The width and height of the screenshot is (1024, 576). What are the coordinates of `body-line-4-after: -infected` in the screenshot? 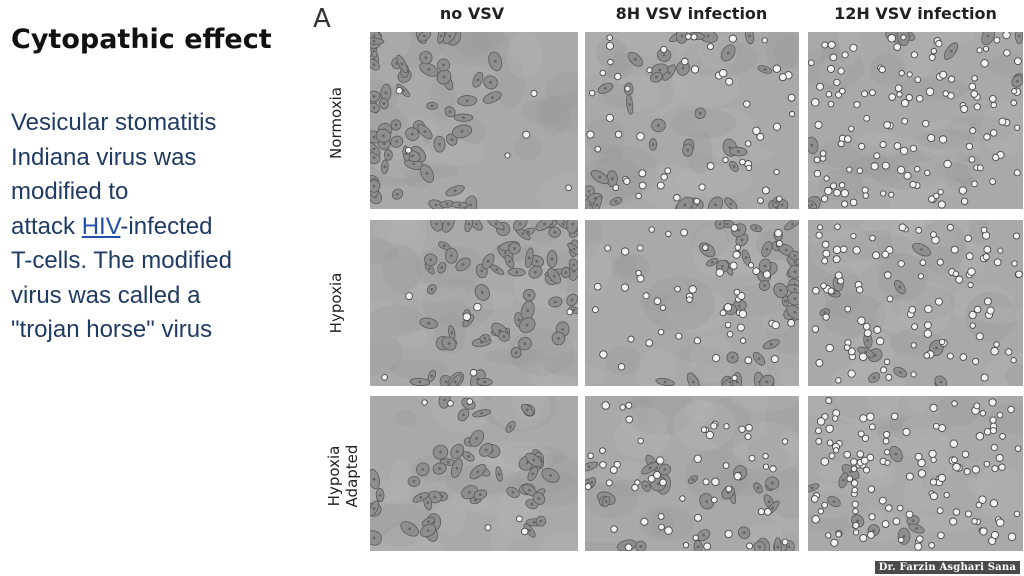 It's located at (166, 226).